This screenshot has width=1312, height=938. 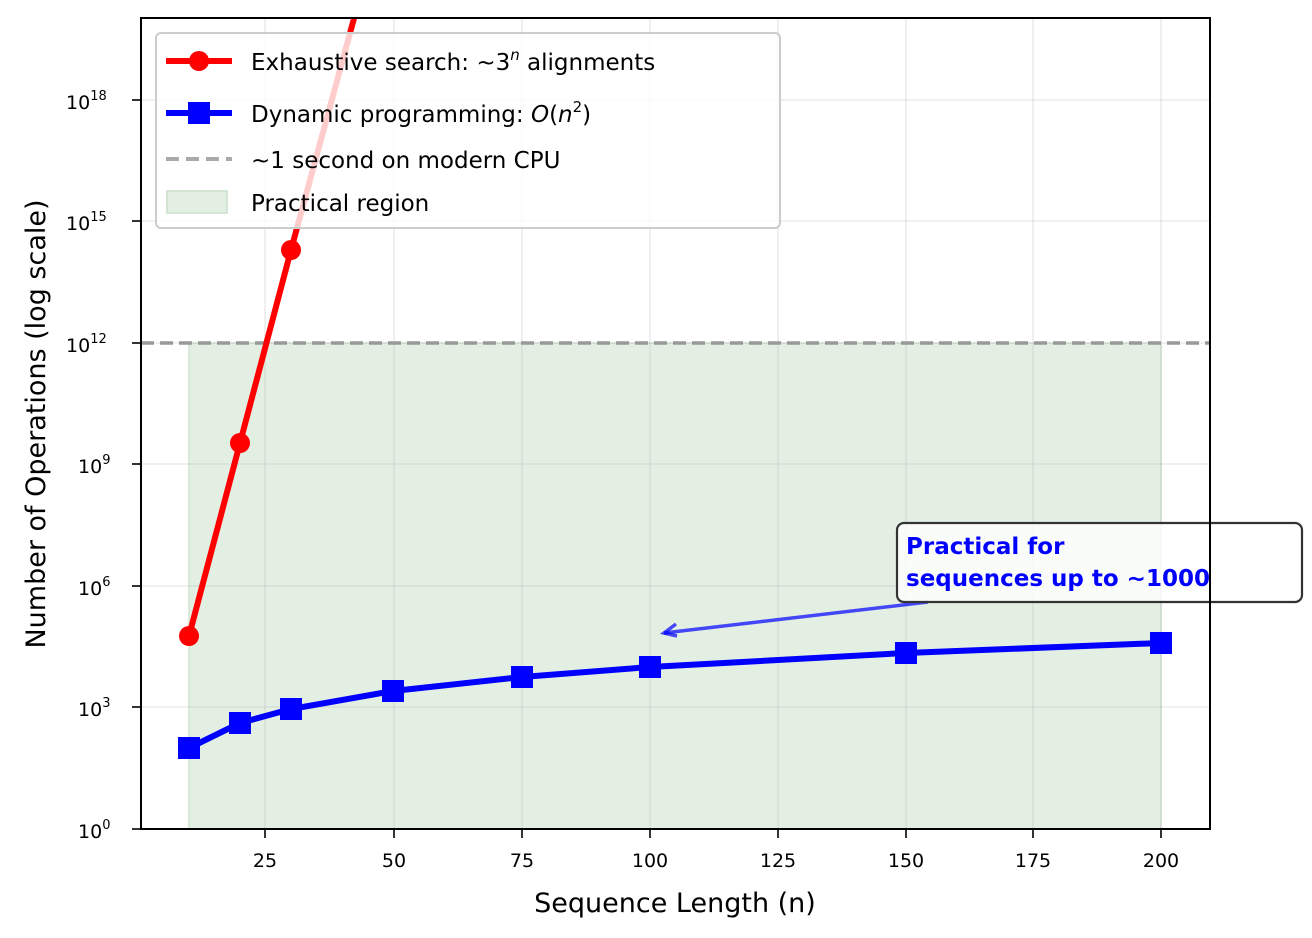 What do you see at coordinates (453, 61) in the screenshot?
I see `svg-text:Exhaustive search: ~3n alignme: Exhaustive search: ~3n alignments` at bounding box center [453, 61].